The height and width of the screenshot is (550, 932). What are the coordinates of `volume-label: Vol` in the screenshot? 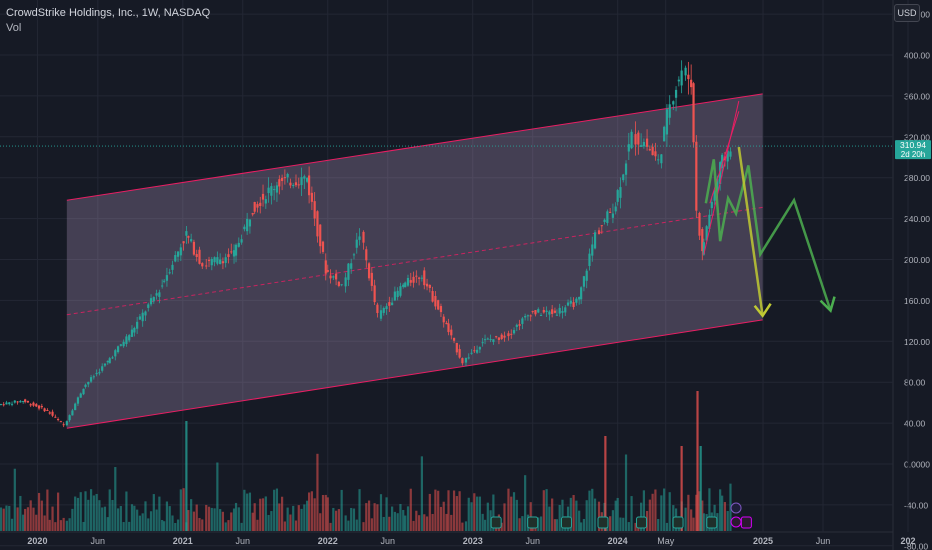 It's located at (14, 28).